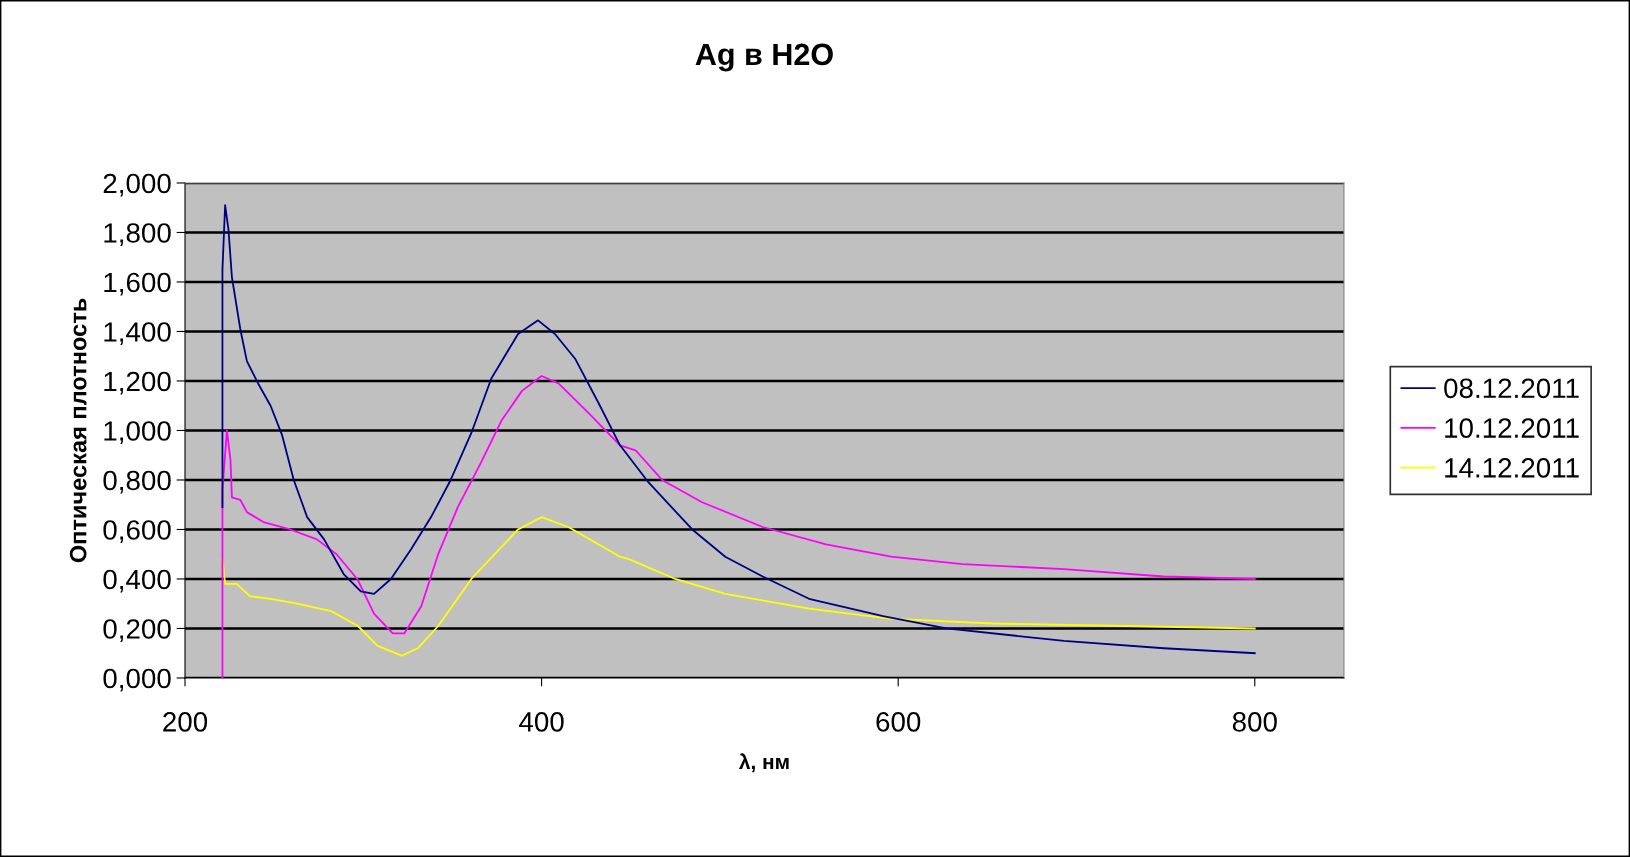 The width and height of the screenshot is (1630, 857). I want to click on y-tick-label: 1,800, so click(137, 235).